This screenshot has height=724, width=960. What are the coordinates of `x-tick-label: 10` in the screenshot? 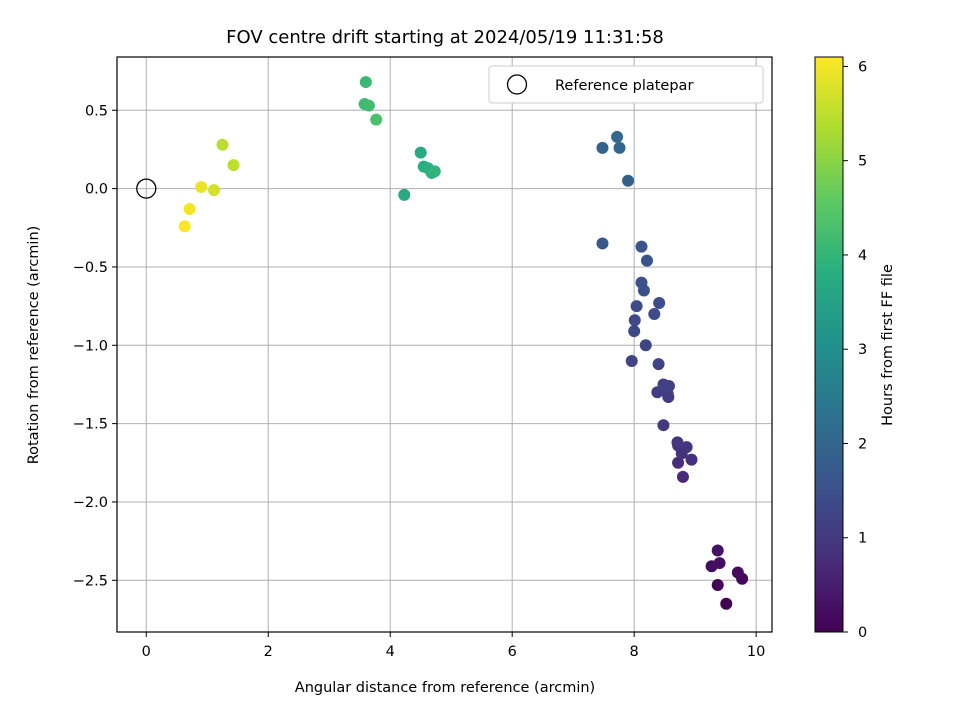 It's located at (756, 652).